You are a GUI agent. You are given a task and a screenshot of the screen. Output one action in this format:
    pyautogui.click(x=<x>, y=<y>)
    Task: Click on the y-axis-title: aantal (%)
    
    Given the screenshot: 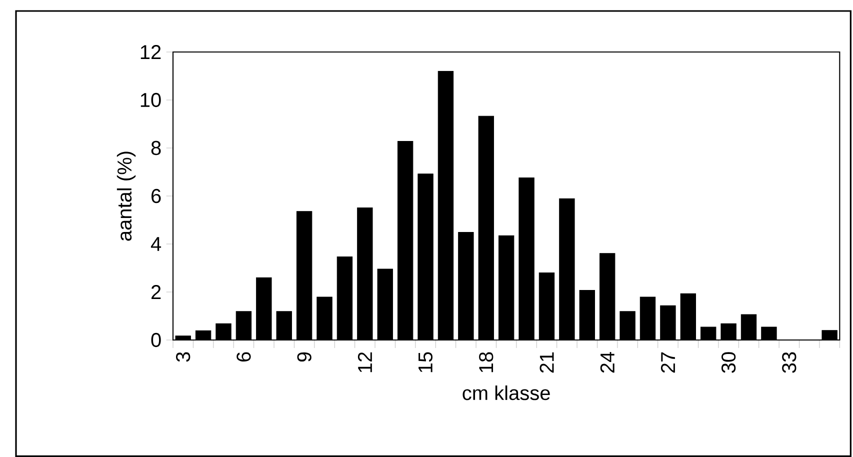 What is the action you would take?
    pyautogui.click(x=126, y=196)
    